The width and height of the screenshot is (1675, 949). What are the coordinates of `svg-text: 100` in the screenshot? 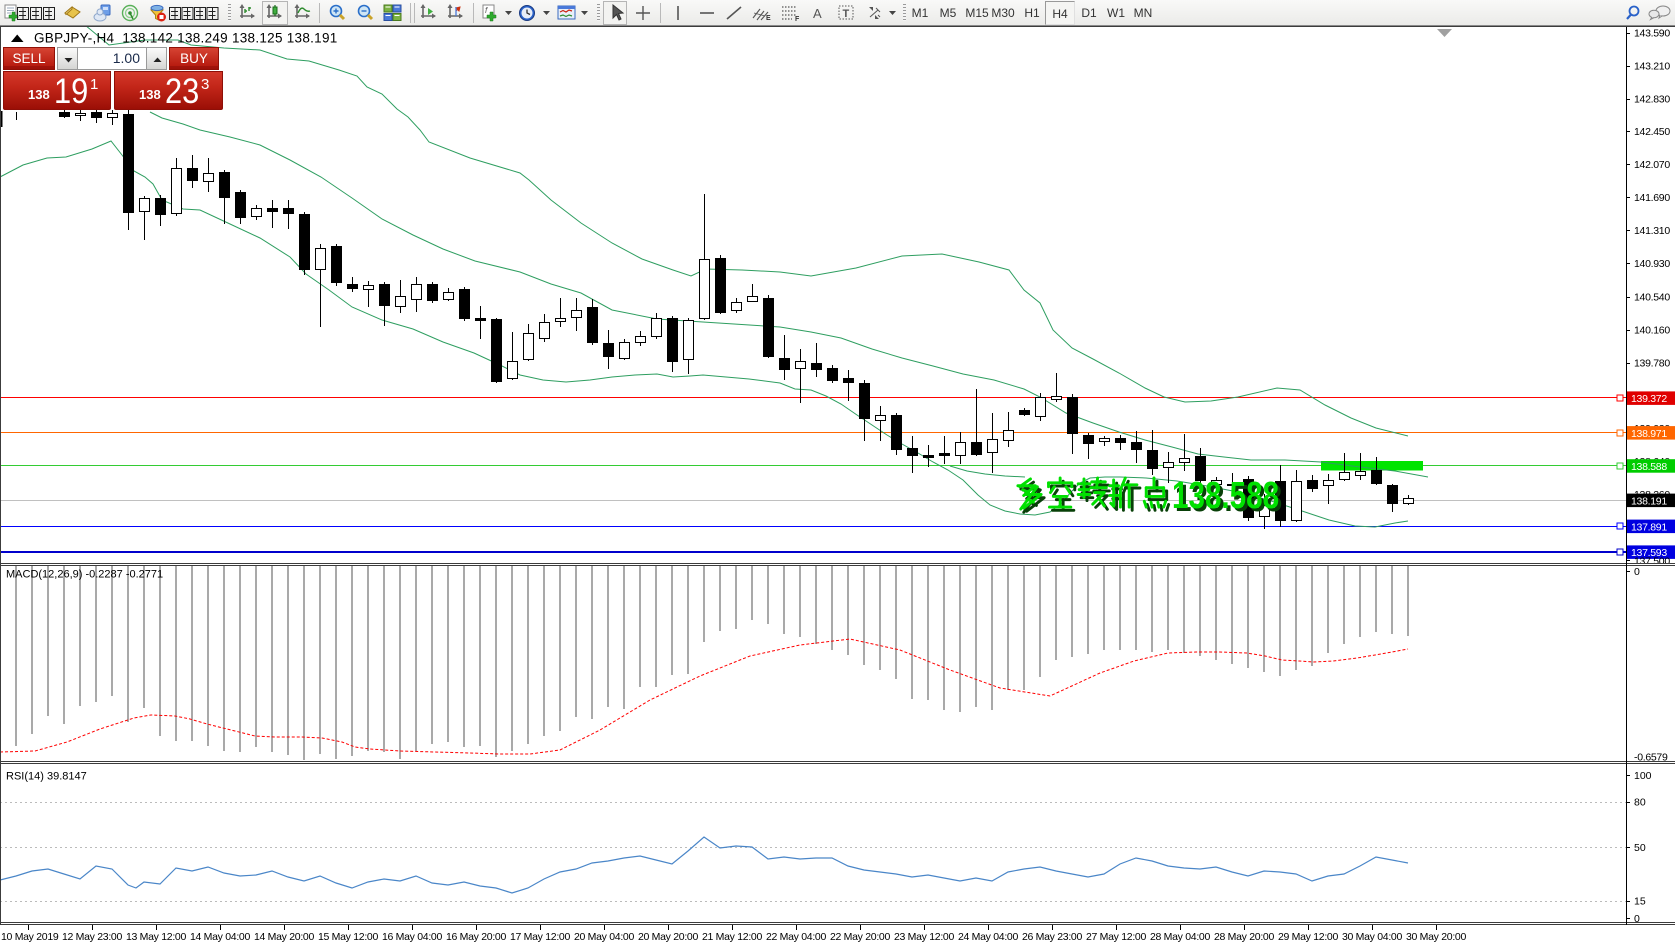 It's located at (1643, 776).